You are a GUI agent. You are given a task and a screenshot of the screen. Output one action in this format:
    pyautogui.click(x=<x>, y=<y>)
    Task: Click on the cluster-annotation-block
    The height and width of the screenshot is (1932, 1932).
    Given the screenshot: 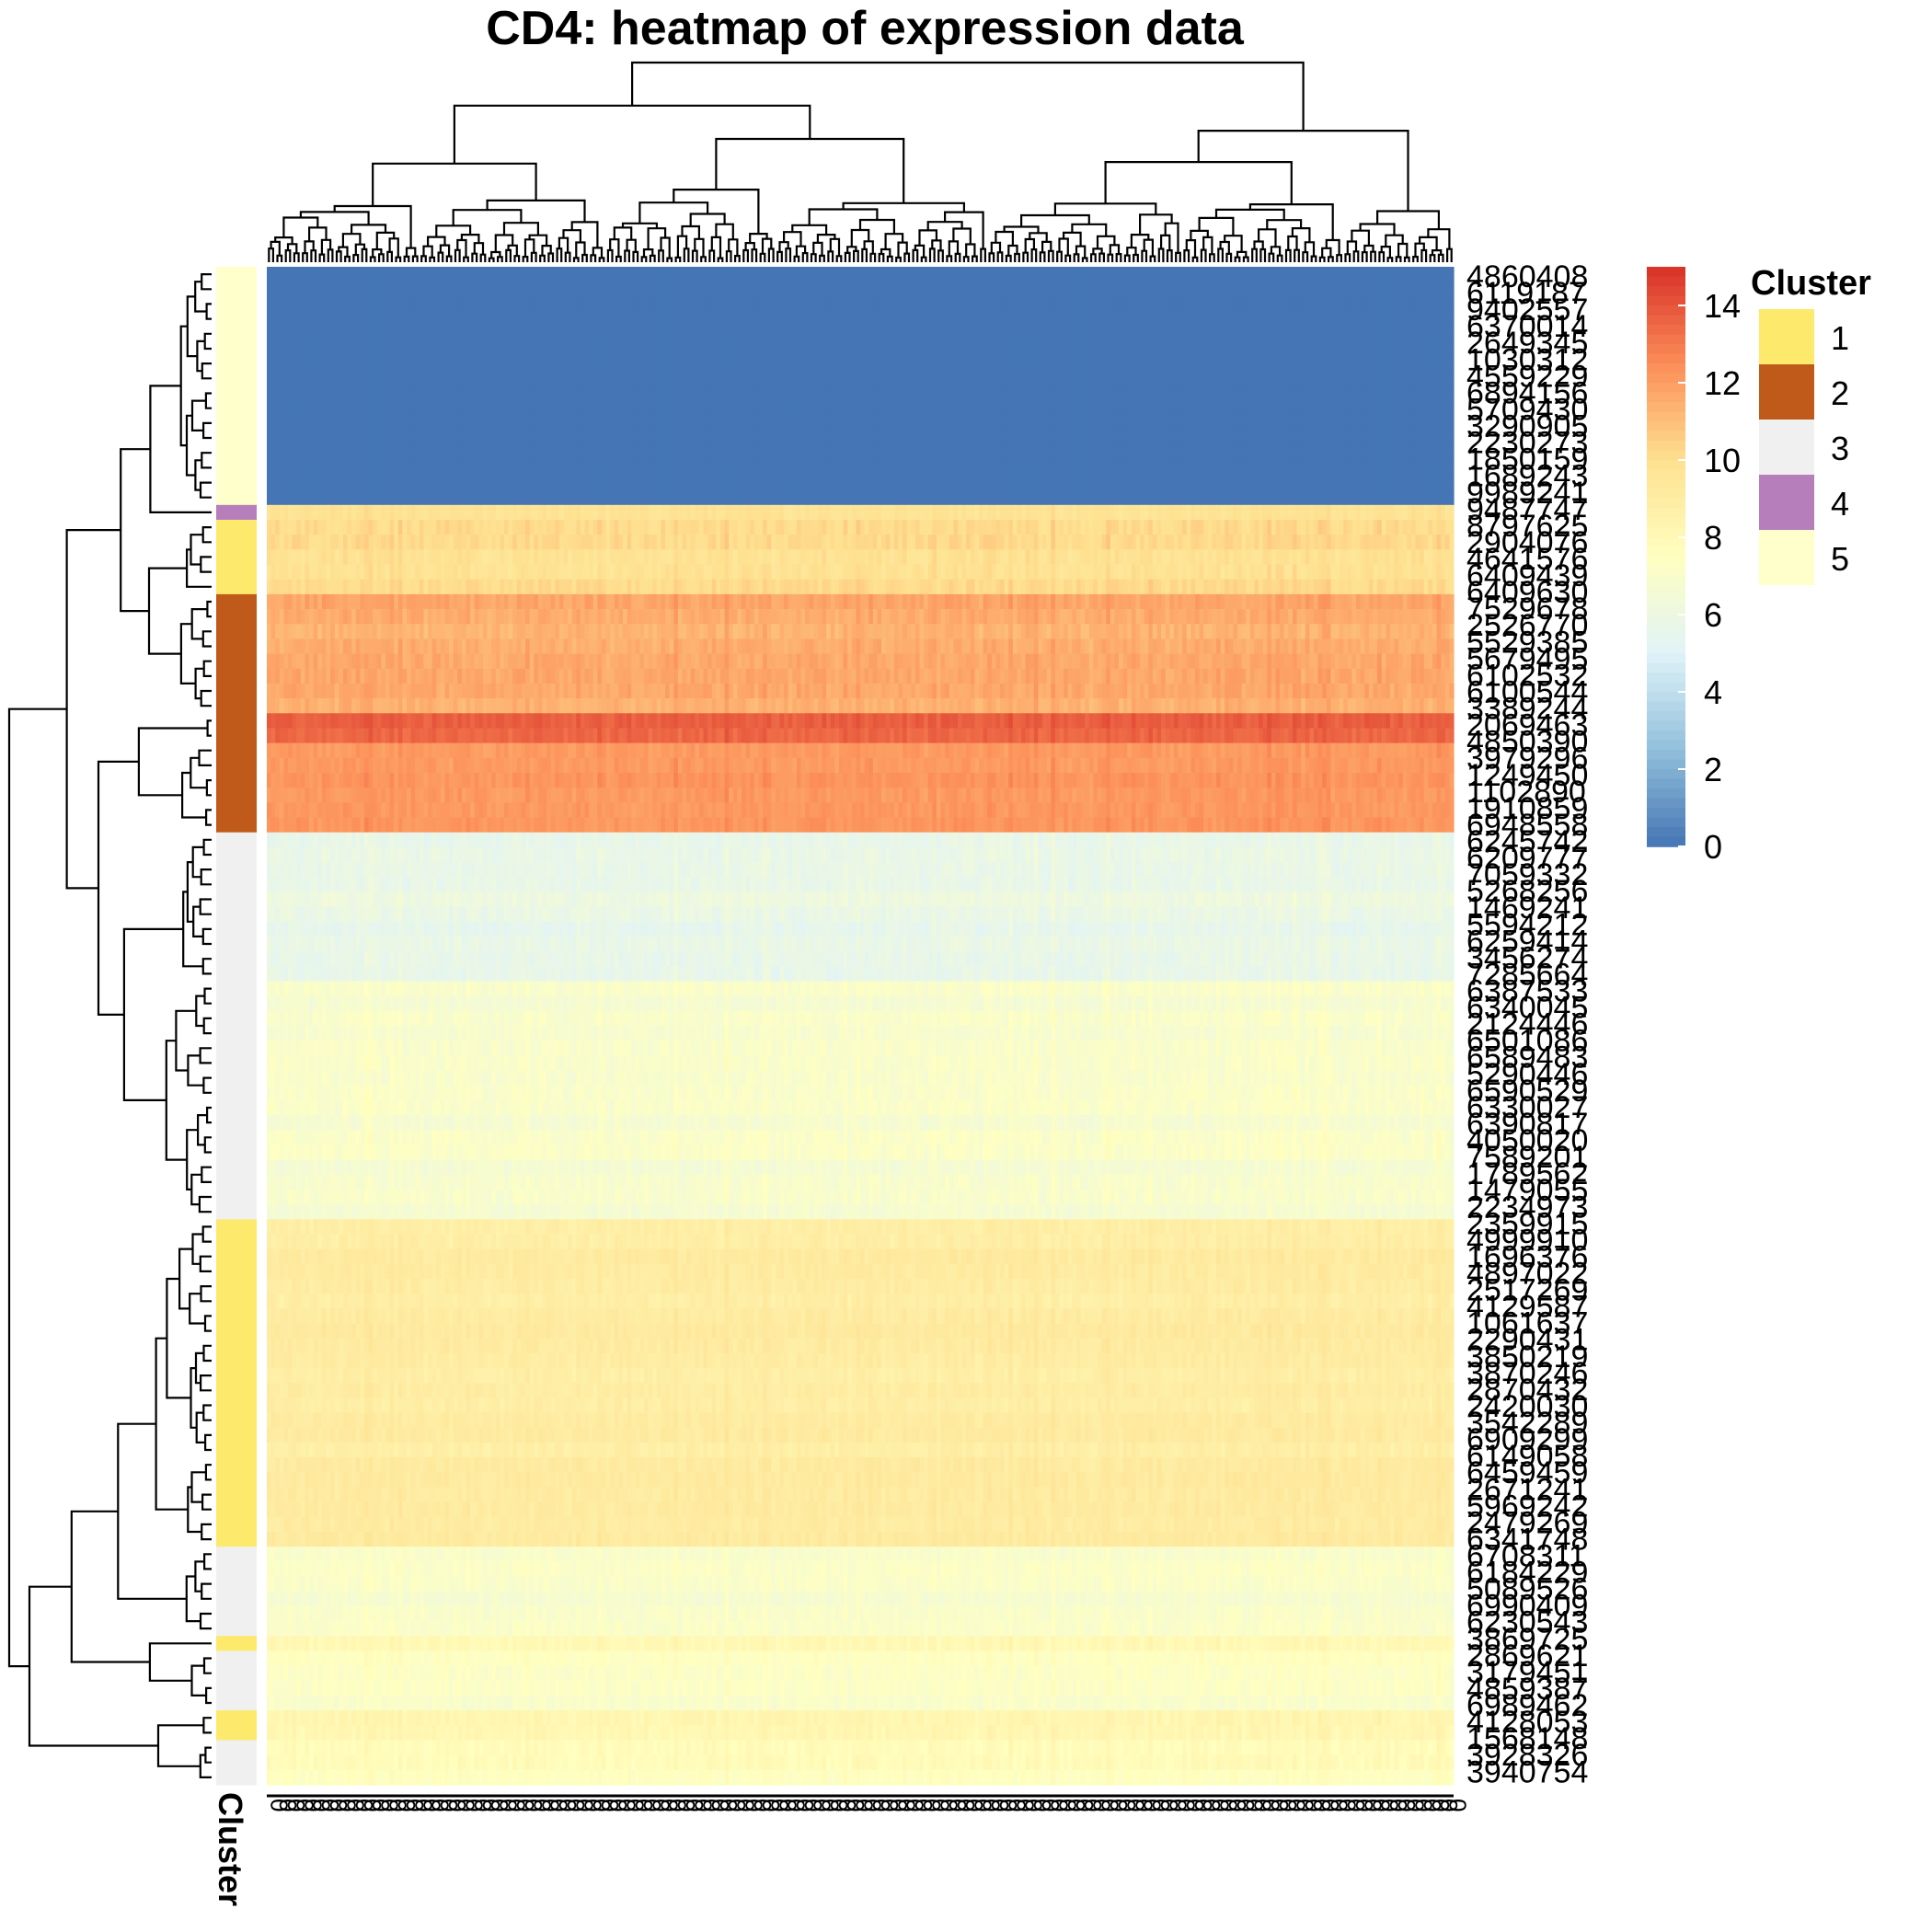 What is the action you would take?
    pyautogui.click(x=236, y=1100)
    